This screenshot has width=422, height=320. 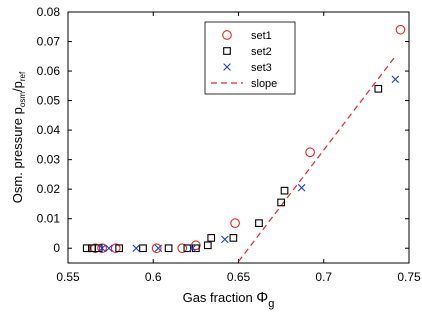 I want to click on y-tick-label: 0.07, so click(x=49, y=42).